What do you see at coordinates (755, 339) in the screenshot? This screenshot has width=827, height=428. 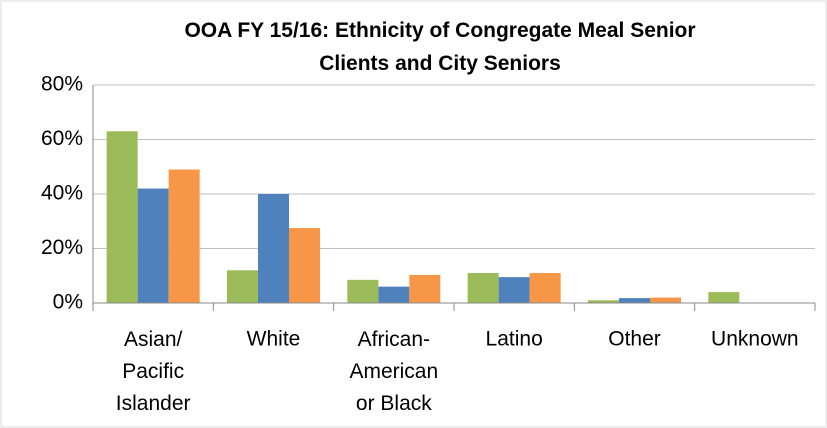 I see `x-tick-label: Unknown` at bounding box center [755, 339].